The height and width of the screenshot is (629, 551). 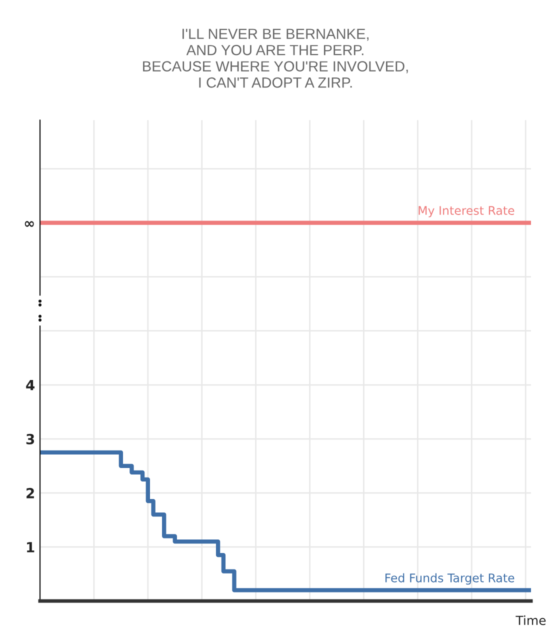 I want to click on series-label: Fed Funds Target Rate, so click(x=449, y=579).